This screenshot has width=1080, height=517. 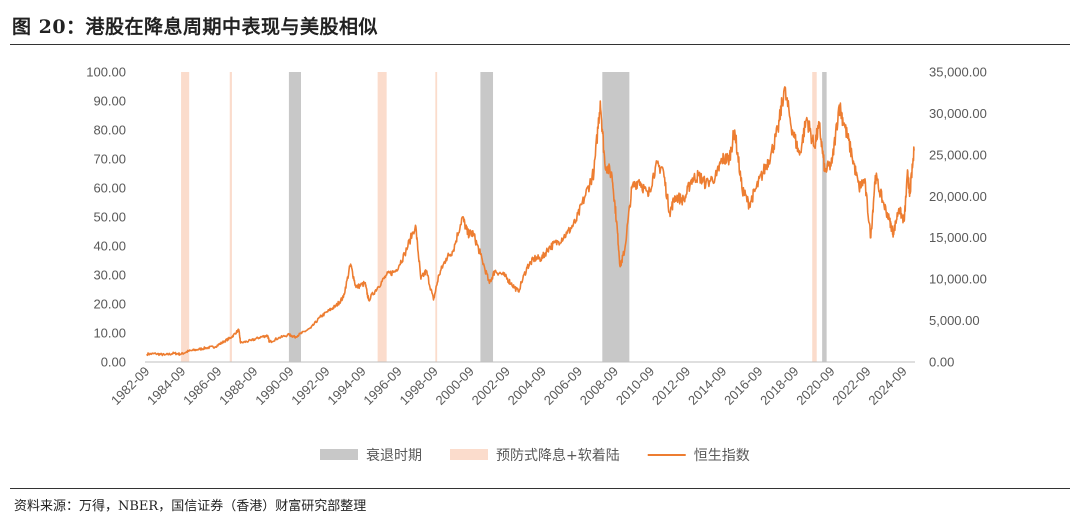 What do you see at coordinates (195, 27) in the screenshot?
I see `figure-title: 图 20：港股在降息周期中表现与美股相似` at bounding box center [195, 27].